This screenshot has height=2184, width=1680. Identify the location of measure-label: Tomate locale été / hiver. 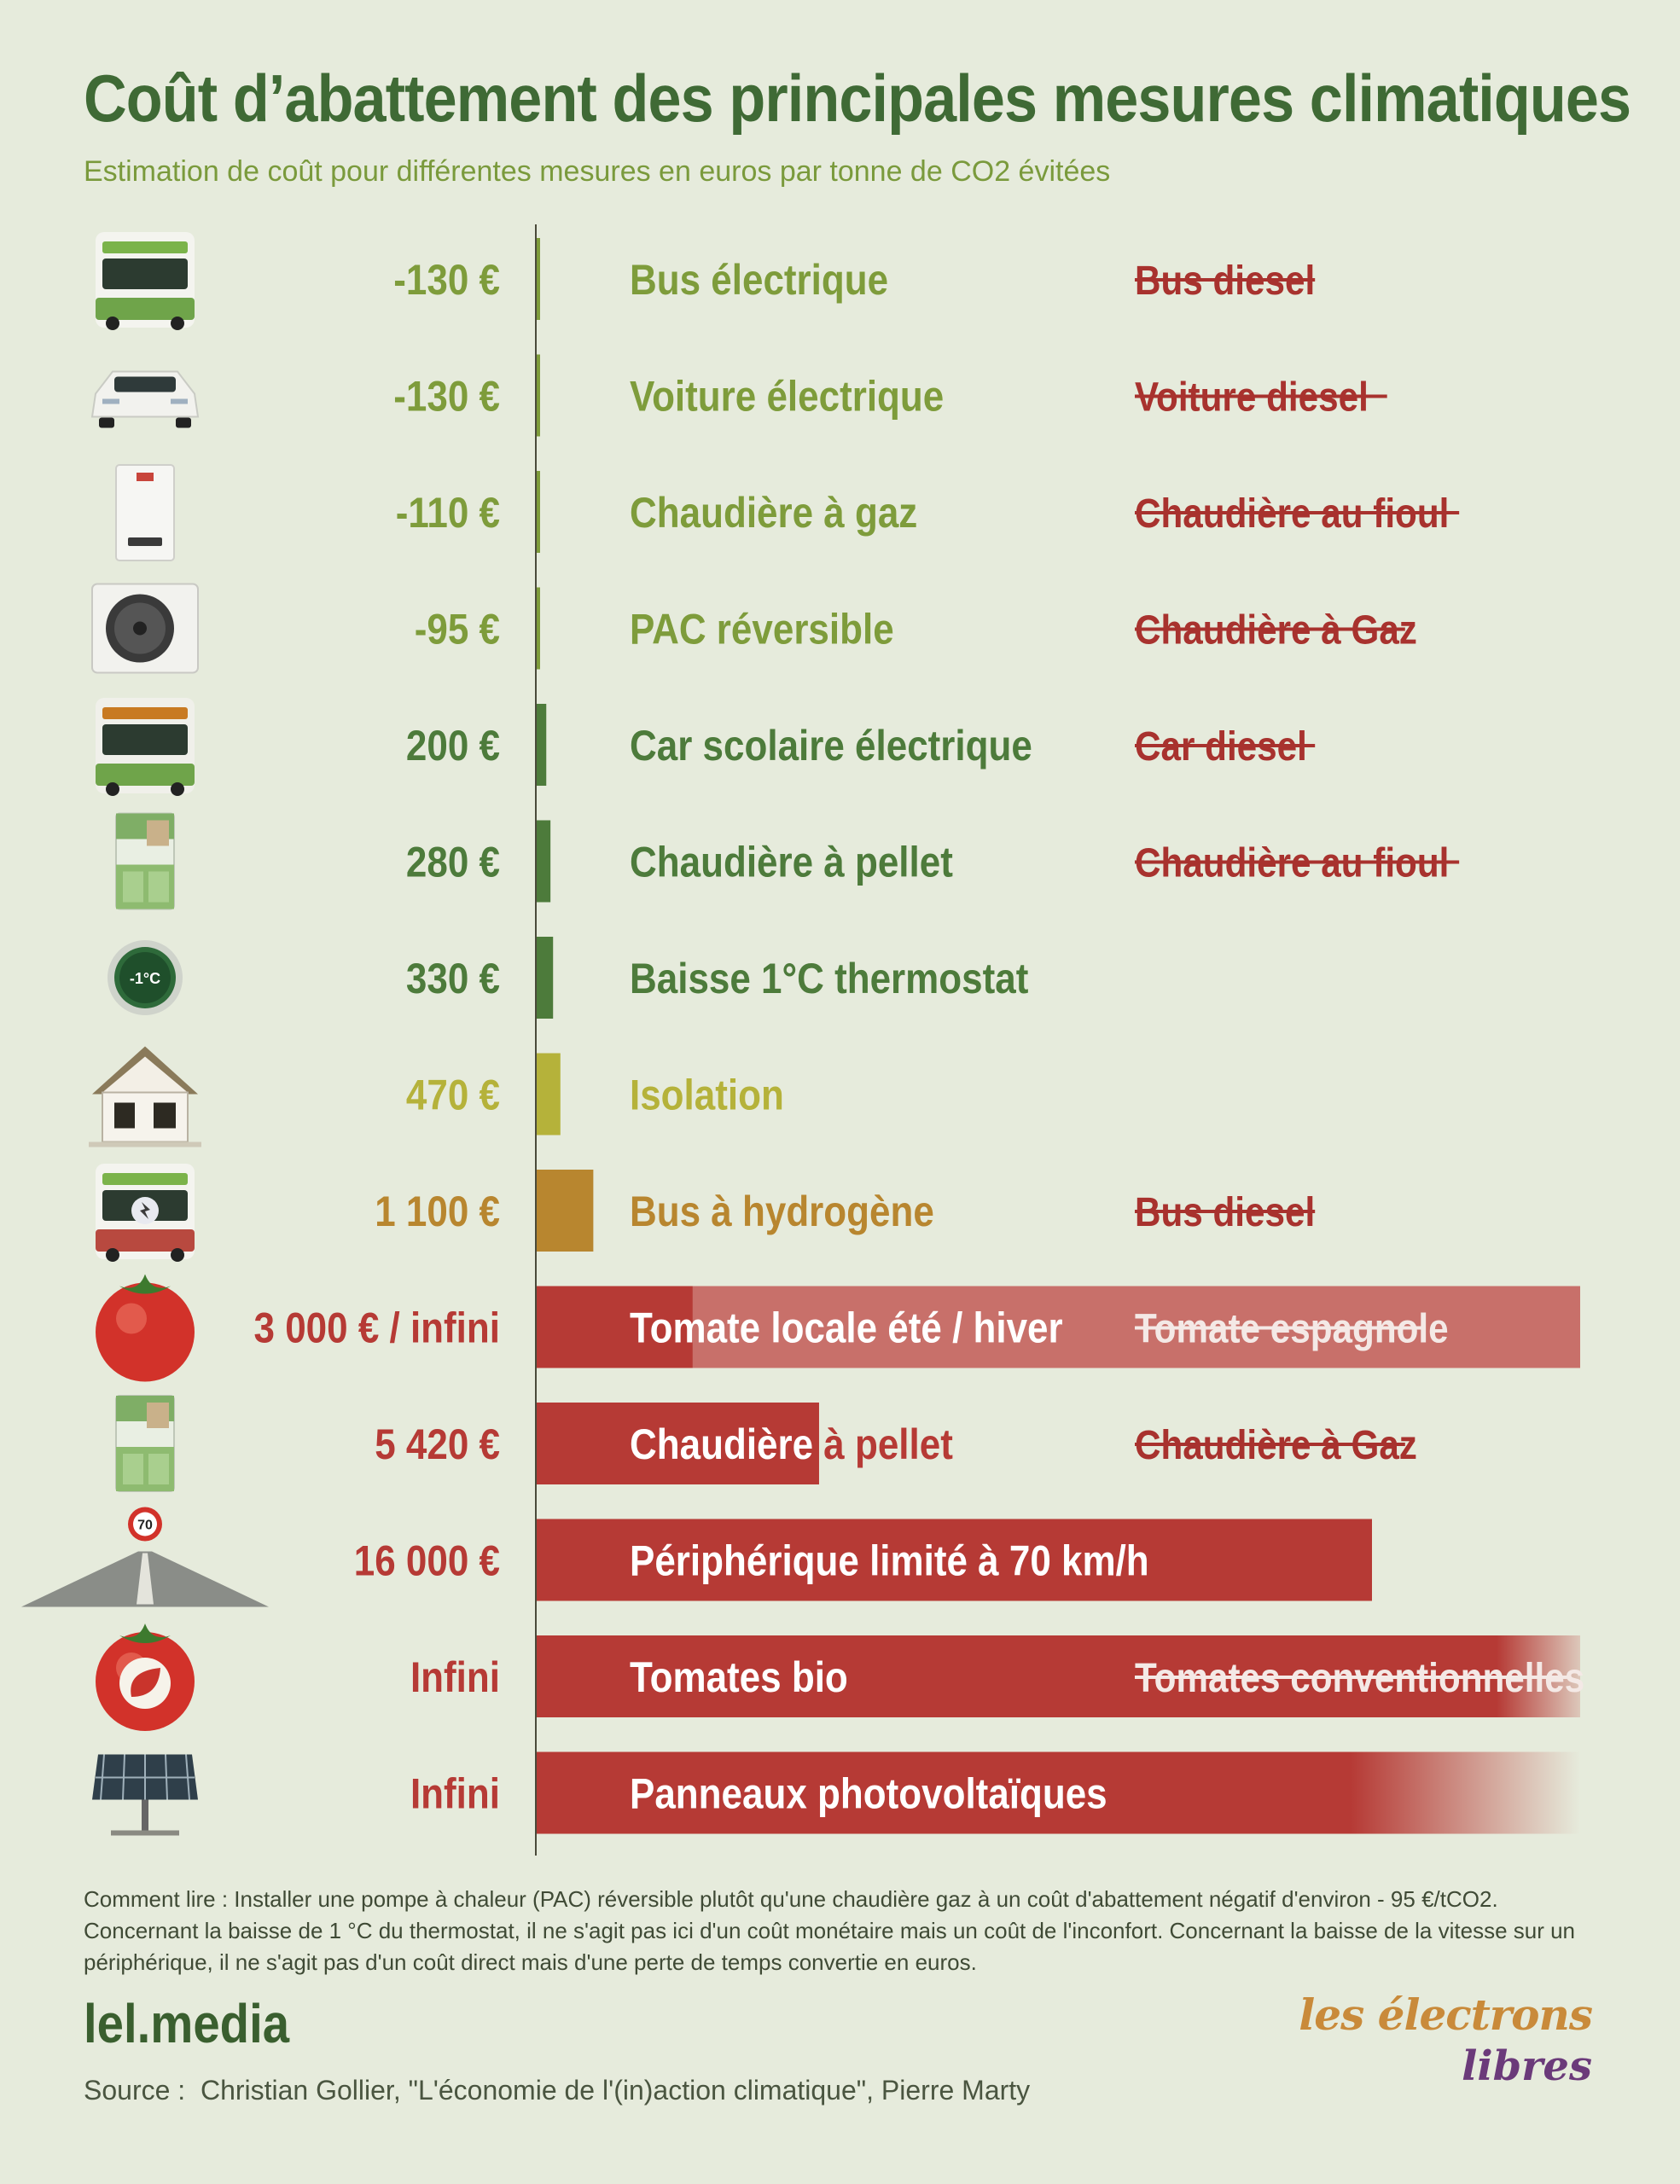
(847, 1327).